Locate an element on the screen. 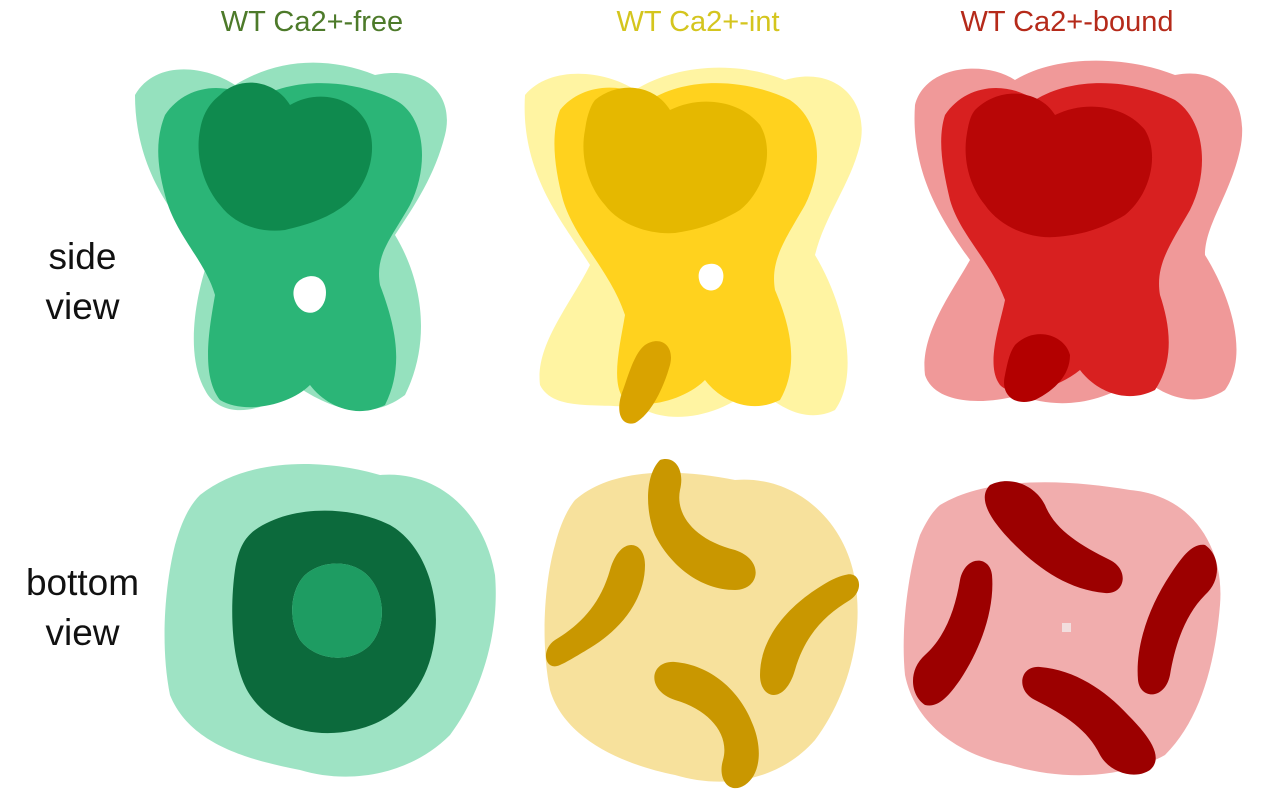 The height and width of the screenshot is (795, 1287). row-label-side-line2: view is located at coordinates (82, 306).